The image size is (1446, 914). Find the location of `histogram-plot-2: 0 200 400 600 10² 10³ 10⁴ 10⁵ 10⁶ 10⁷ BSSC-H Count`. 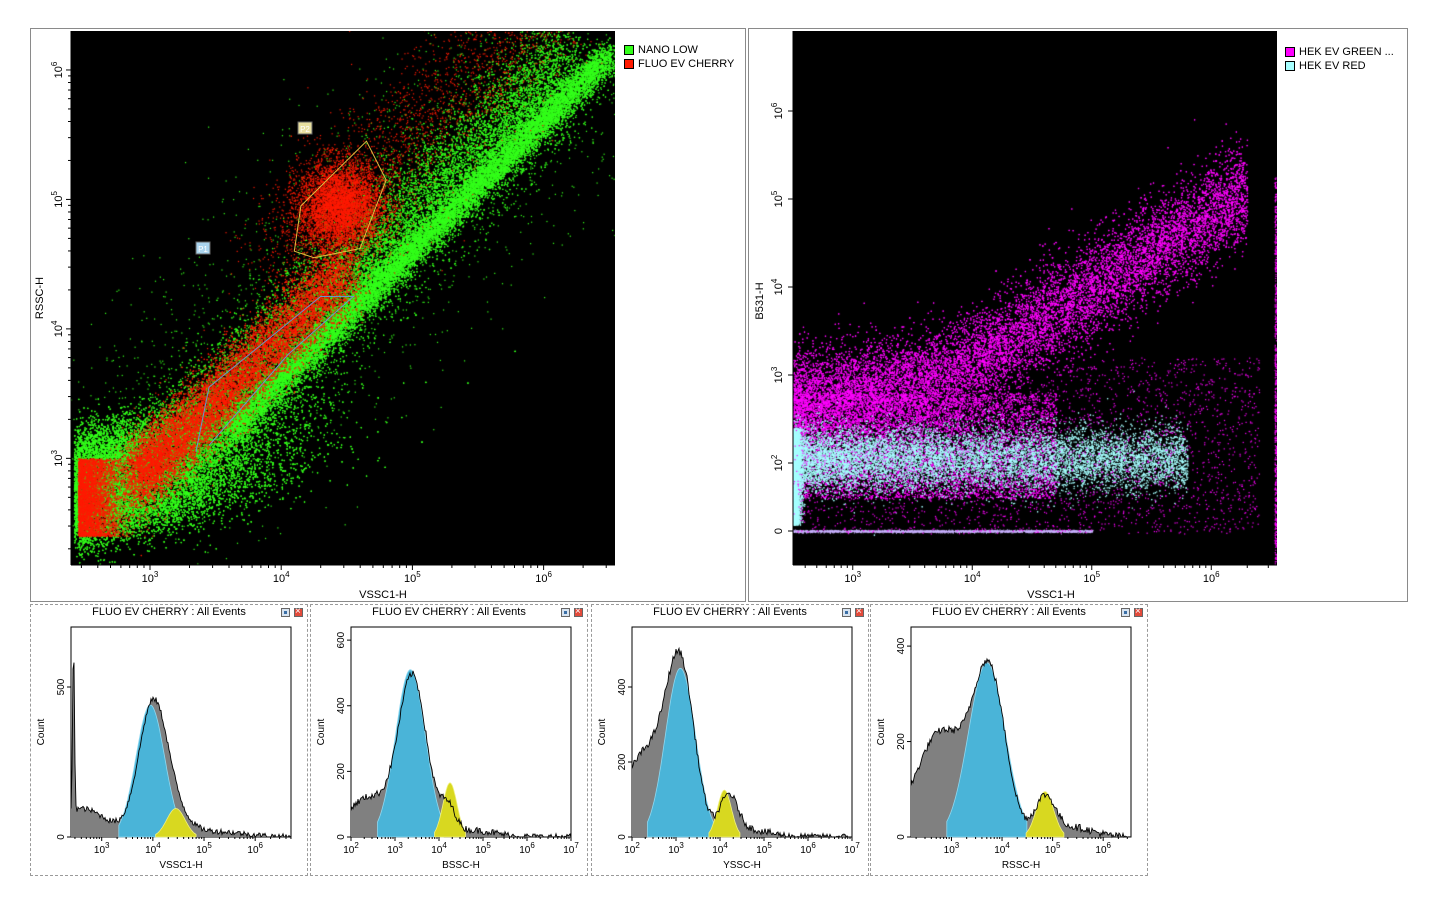

histogram-plot-2: 0 200 400 600 10² 10³ 10⁴ 10⁵ 10⁶ 10⁷ BSSC-H Count is located at coordinates (447, 748).